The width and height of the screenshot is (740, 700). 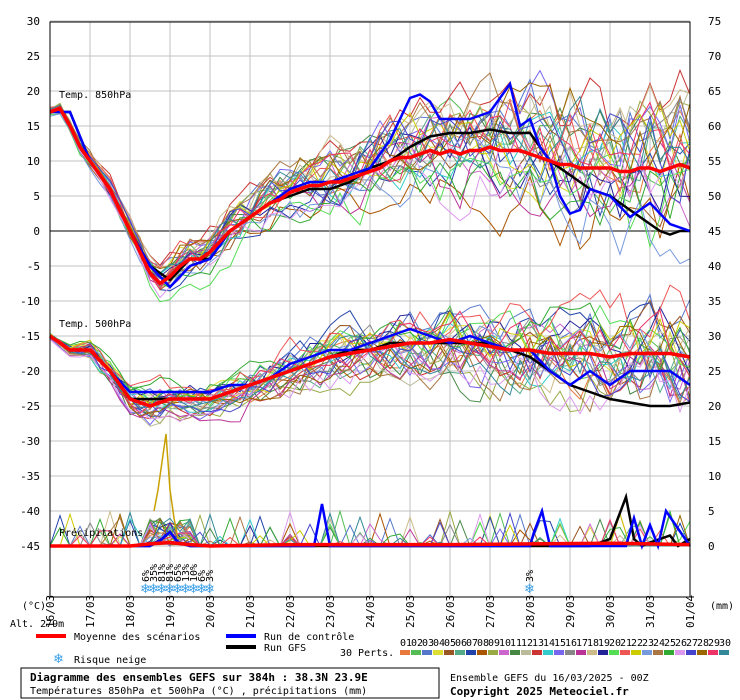 I want to click on snow-risk-pct: 10%, so click(x=194, y=573).